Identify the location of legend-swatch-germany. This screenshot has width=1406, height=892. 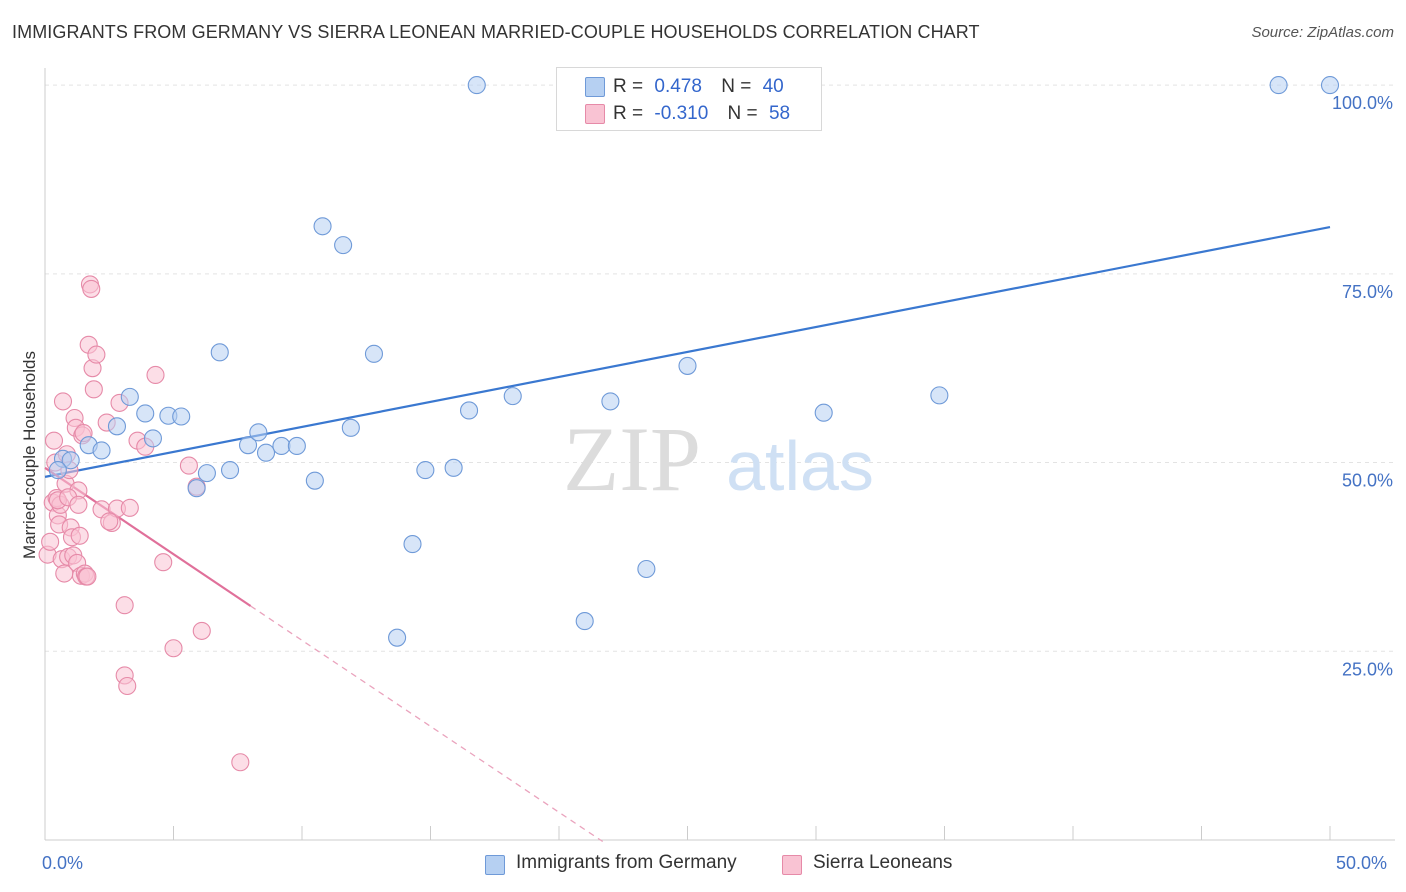
(595, 87).